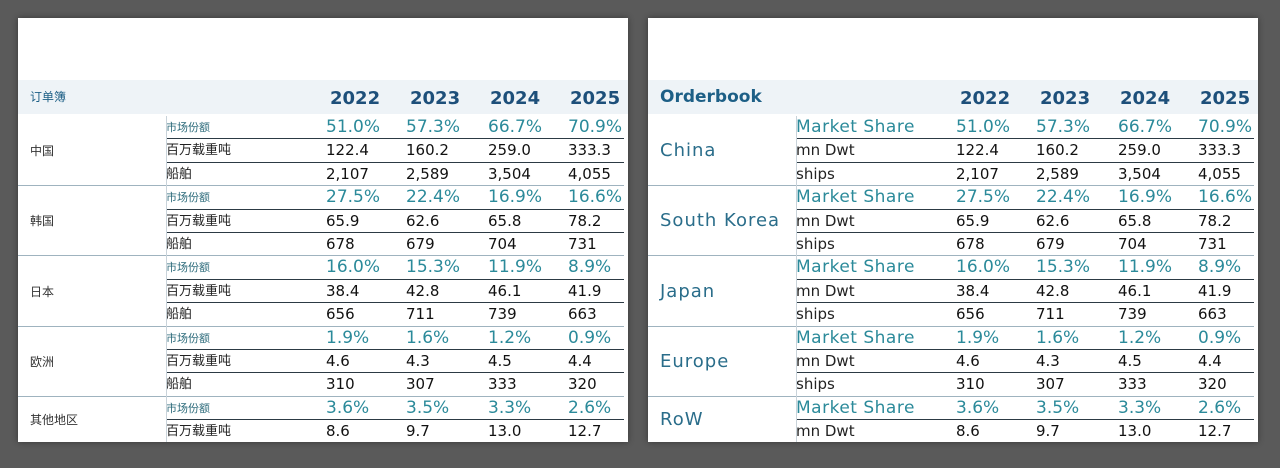 This screenshot has height=468, width=1280. Describe the element at coordinates (983, 197) in the screenshot. I see `value-cell: 27.5%` at that location.